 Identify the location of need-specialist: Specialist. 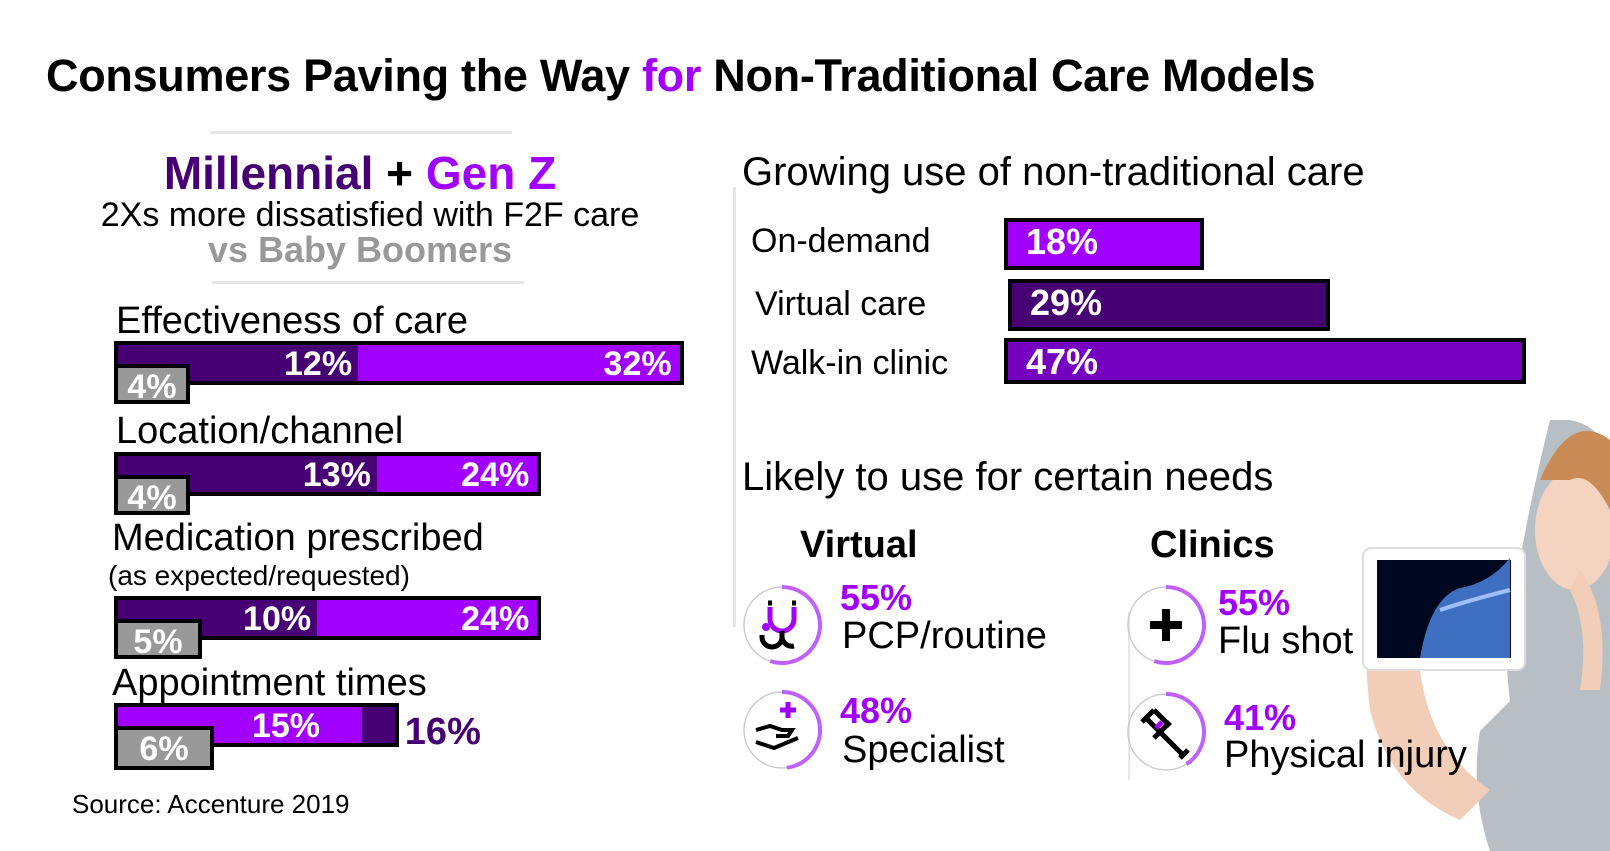
(923, 750).